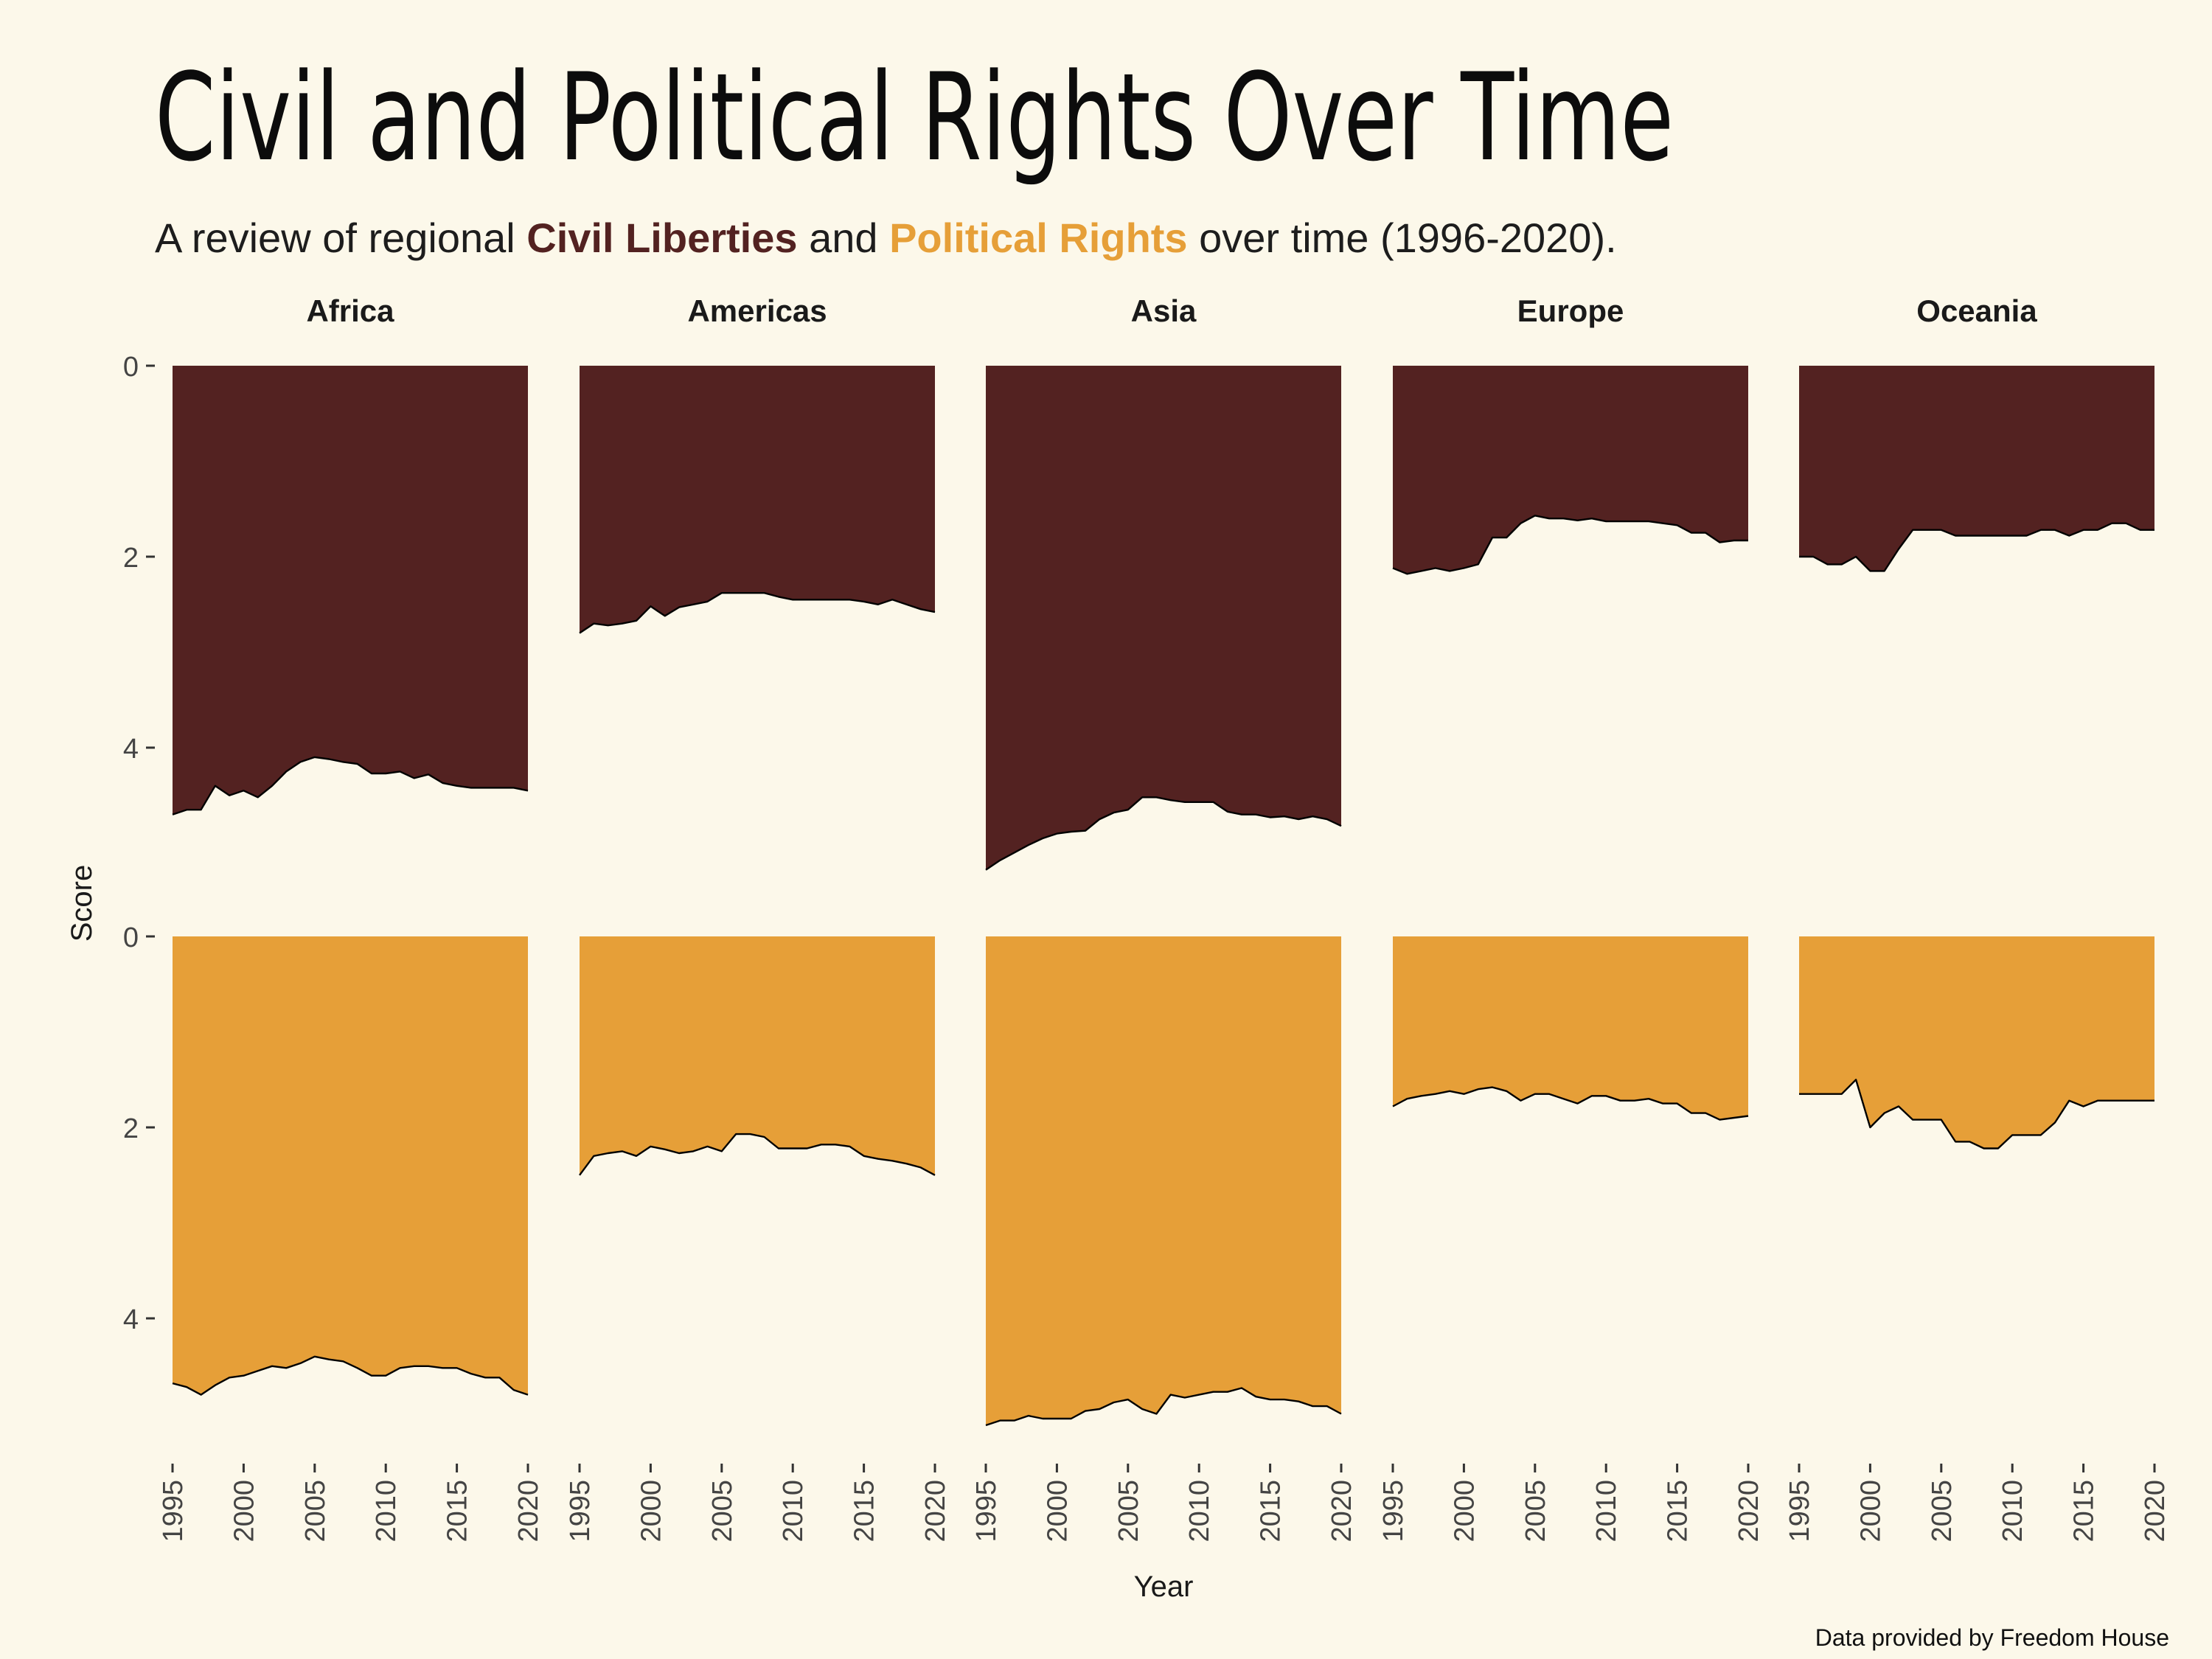 This screenshot has height=1659, width=2212. Describe the element at coordinates (341, 238) in the screenshot. I see `subtitle-prefix: A review of regional` at that location.